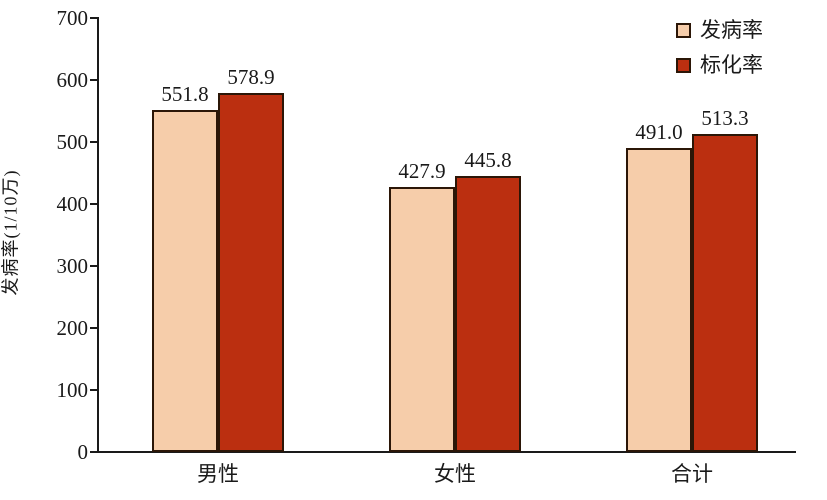  What do you see at coordinates (422, 319) in the screenshot?
I see `bar-发病率-女性` at bounding box center [422, 319].